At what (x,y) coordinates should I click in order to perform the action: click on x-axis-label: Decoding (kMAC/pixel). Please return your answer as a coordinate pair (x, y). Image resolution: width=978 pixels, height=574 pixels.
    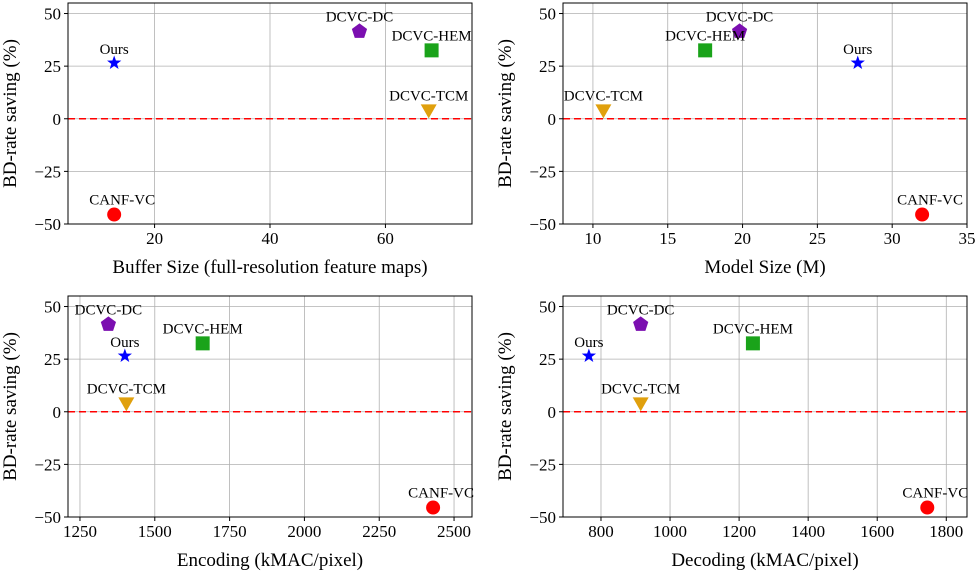
    Looking at the image, I should click on (764, 560).